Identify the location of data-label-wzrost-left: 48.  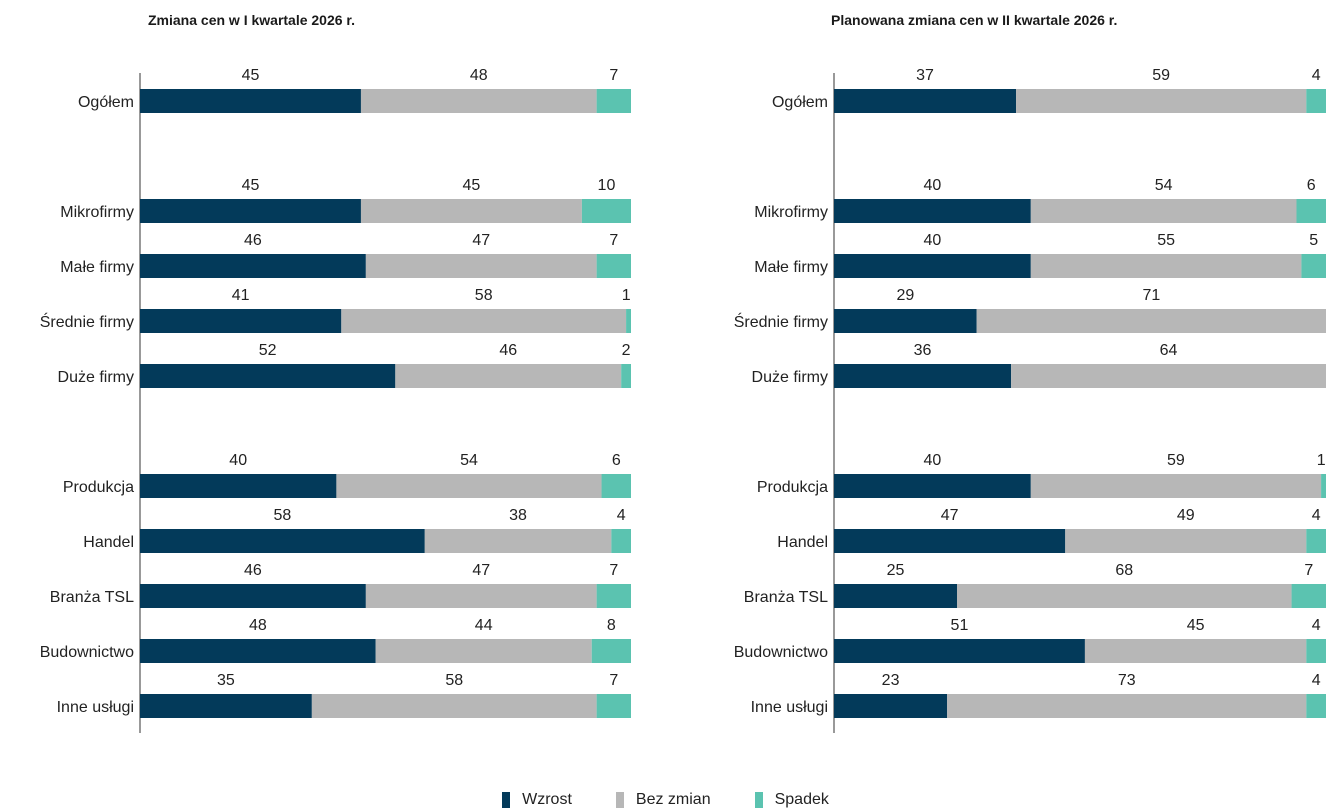
(258, 625).